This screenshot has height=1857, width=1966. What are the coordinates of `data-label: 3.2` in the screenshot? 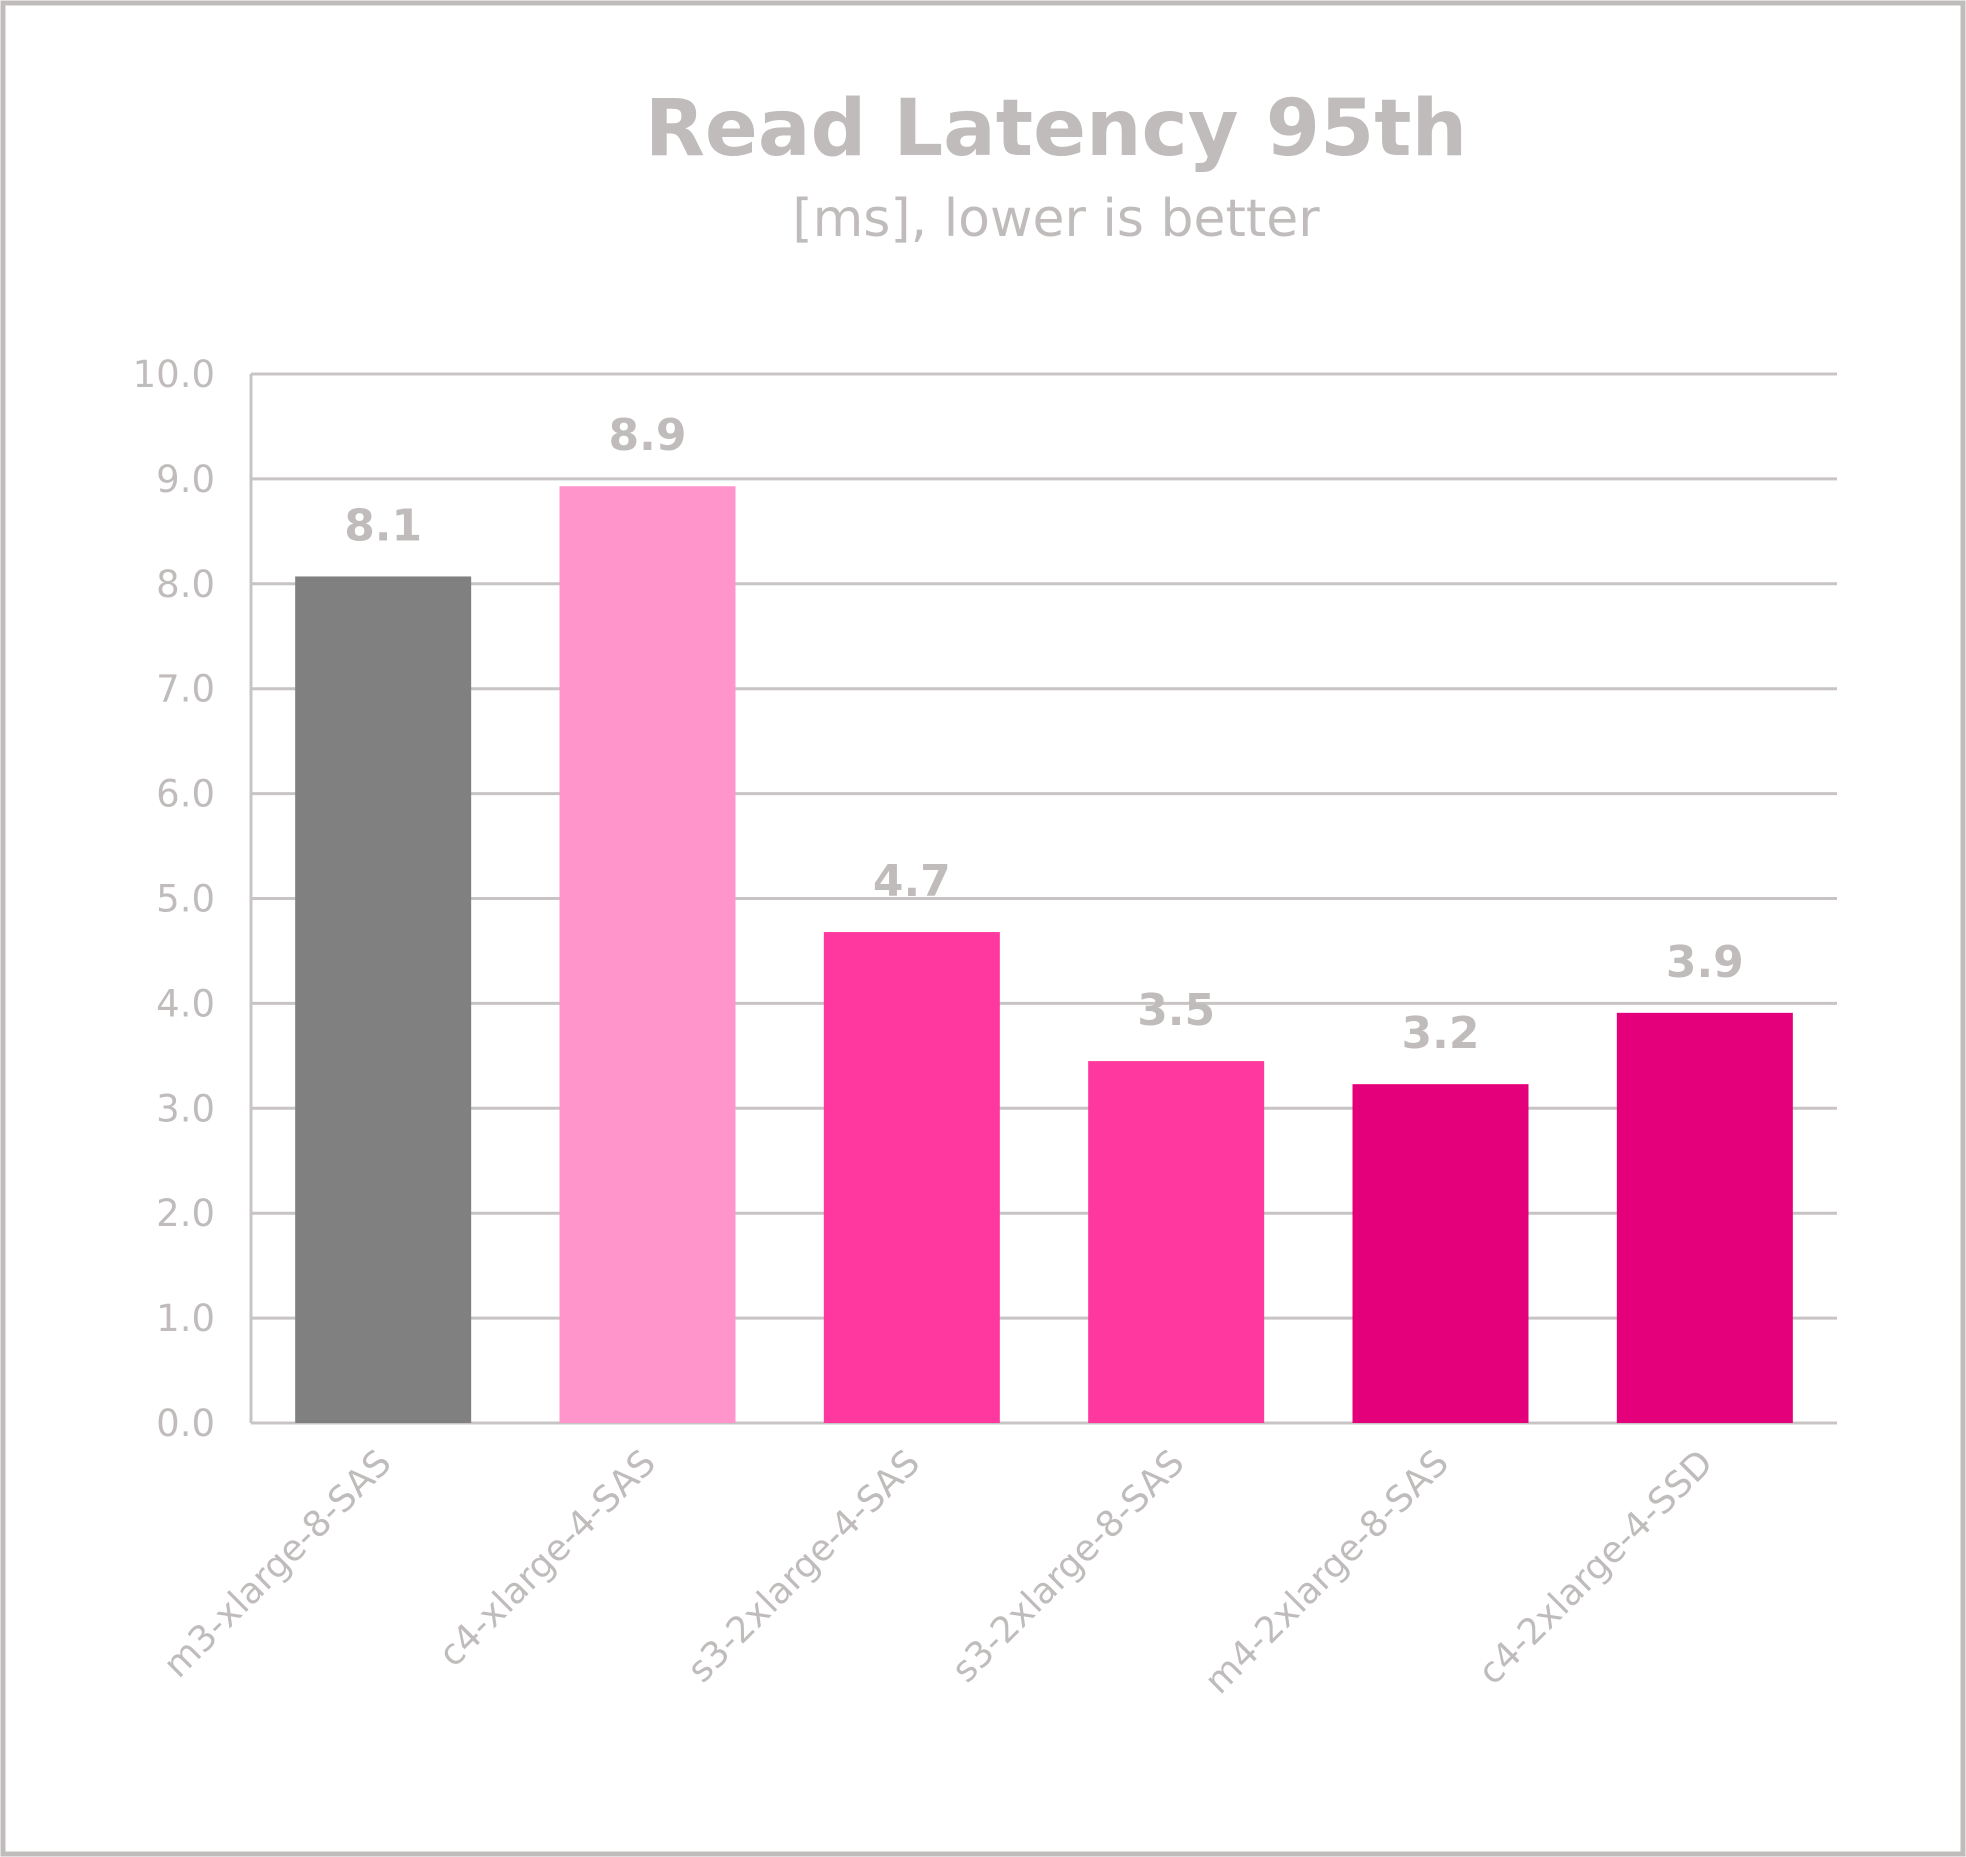 It's located at (1441, 1033).